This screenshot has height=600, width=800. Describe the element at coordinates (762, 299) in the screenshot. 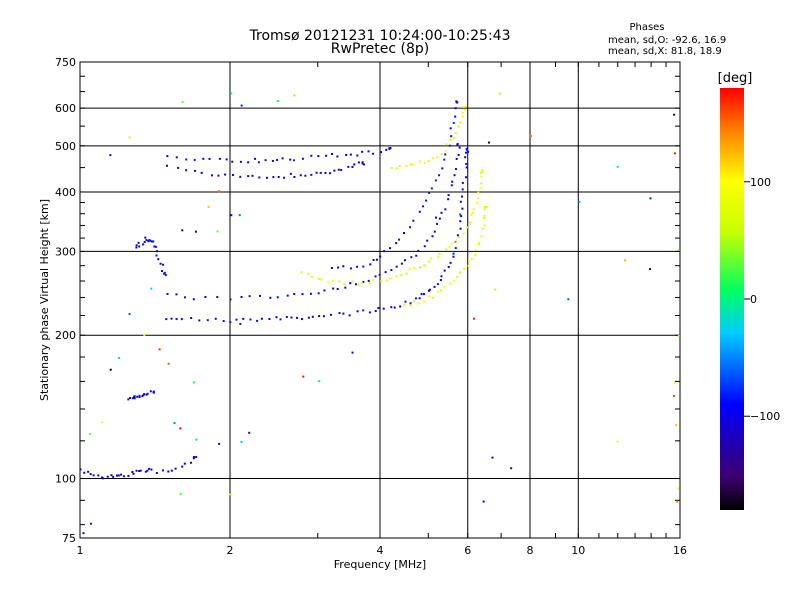

I see `colorbar-ticks: 100 0 −100` at that location.